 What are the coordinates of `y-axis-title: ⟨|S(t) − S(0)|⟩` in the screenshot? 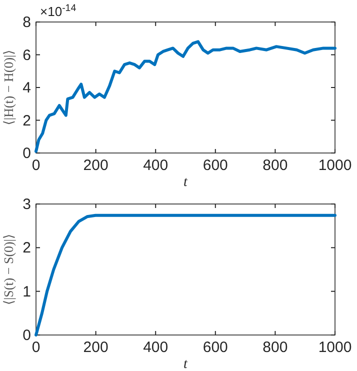 It's located at (8, 270).